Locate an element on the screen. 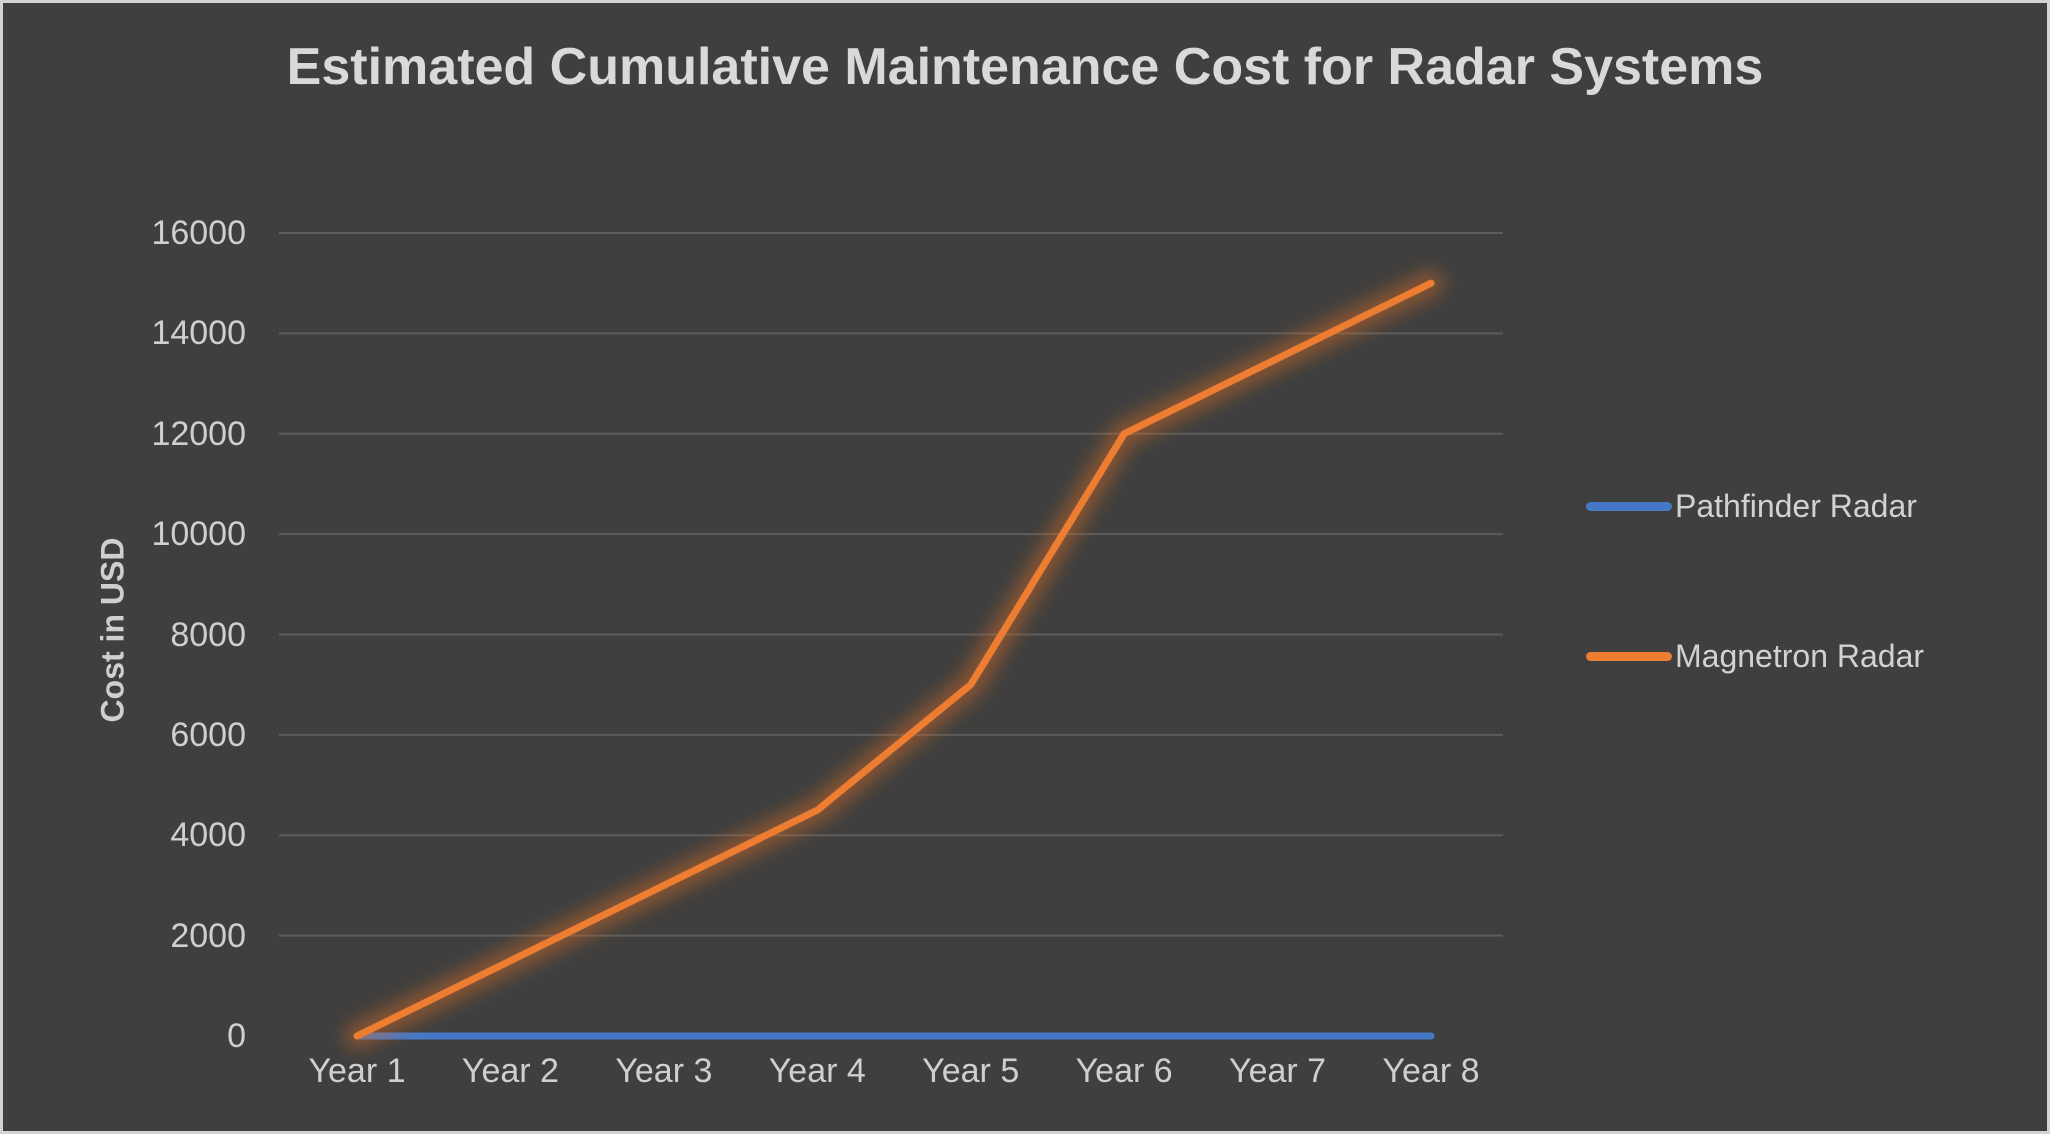 This screenshot has height=1134, width=2050. x-axis-label-year-1: Year 1 is located at coordinates (357, 1071).